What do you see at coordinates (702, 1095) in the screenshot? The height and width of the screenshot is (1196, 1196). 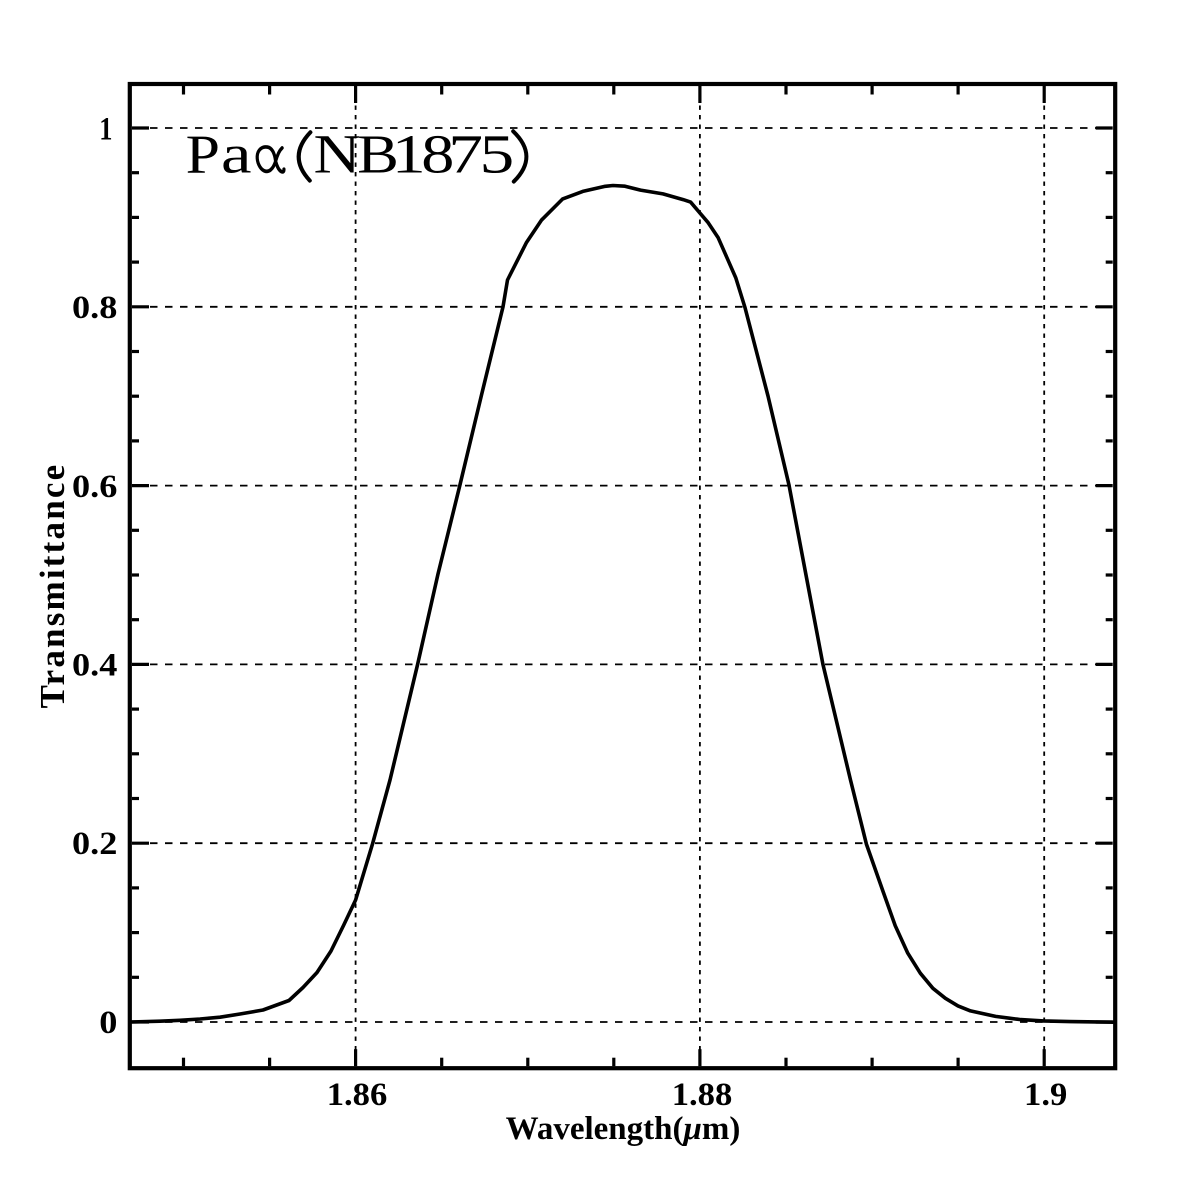 I see `svg-text: 1.88` at bounding box center [702, 1095].